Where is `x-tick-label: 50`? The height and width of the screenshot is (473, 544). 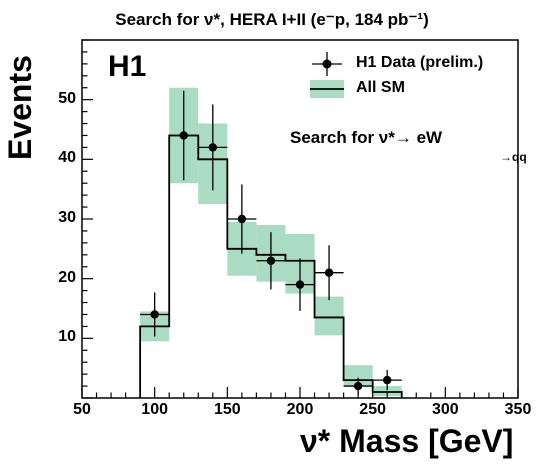 x-tick-label: 50 is located at coordinates (82, 409).